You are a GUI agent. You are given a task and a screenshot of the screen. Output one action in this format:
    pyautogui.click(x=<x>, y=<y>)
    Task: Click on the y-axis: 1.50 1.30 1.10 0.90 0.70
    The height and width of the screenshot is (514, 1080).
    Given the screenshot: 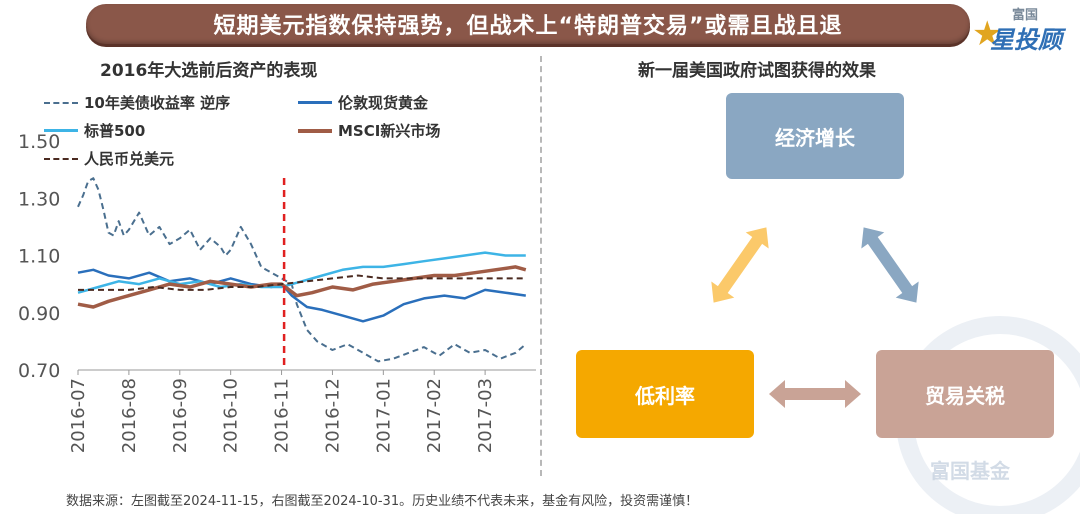 What is the action you would take?
    pyautogui.click(x=39, y=256)
    